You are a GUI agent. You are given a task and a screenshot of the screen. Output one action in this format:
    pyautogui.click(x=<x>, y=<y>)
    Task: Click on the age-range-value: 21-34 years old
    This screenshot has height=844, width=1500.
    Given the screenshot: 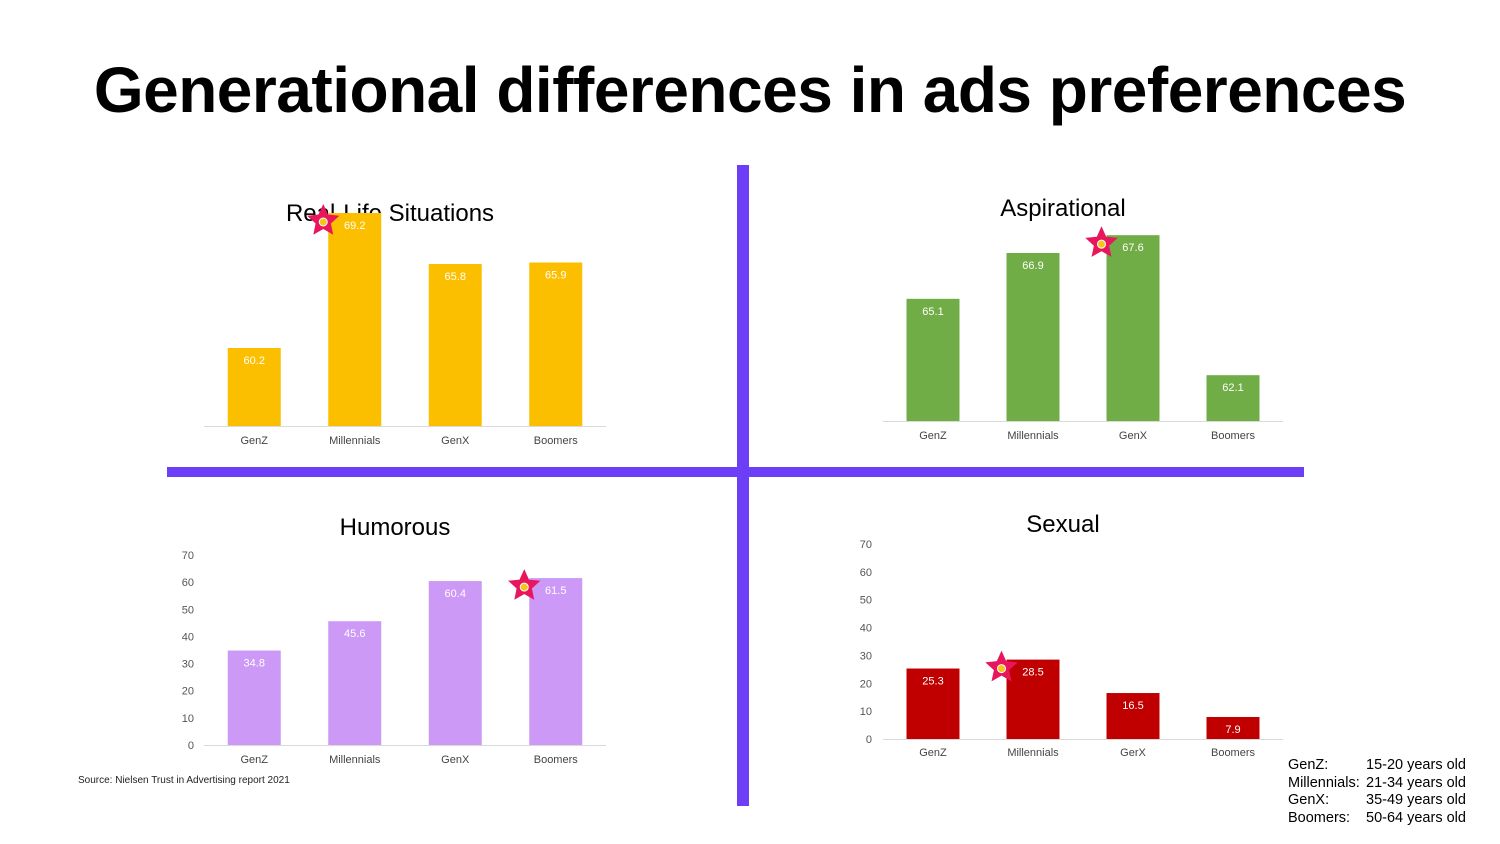 What is the action you would take?
    pyautogui.click(x=1416, y=782)
    